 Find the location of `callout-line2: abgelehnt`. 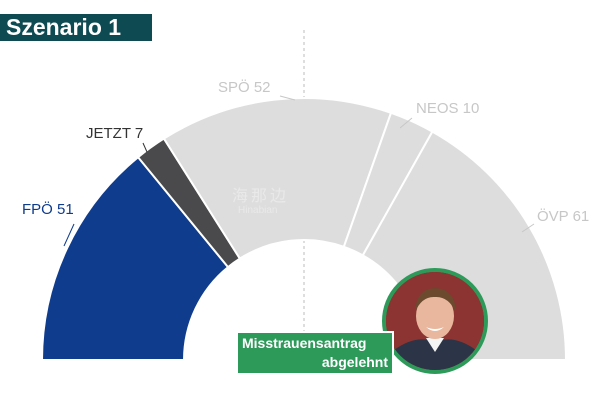

callout-line2: abgelehnt is located at coordinates (354, 362).